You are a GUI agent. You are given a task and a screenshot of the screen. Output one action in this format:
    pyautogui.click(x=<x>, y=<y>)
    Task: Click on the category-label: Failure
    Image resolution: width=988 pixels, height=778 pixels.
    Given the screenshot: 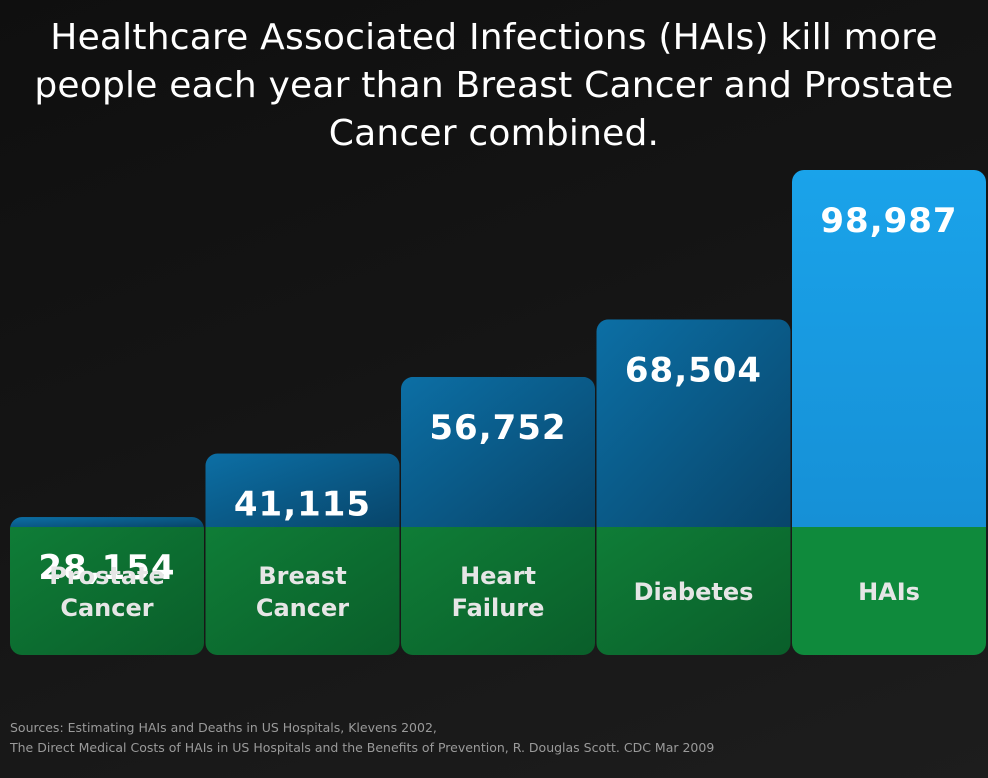 What is the action you would take?
    pyautogui.click(x=498, y=608)
    